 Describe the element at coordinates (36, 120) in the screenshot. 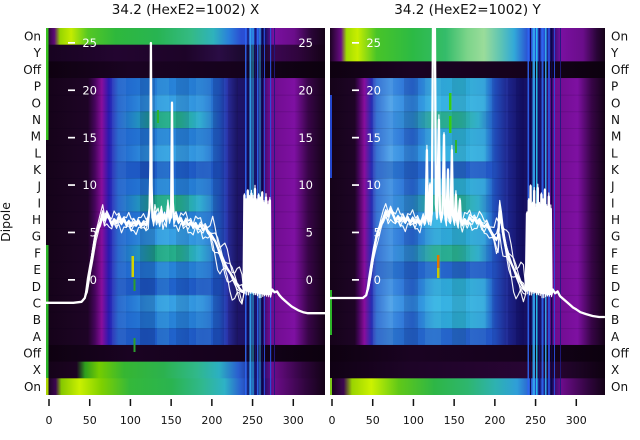

I see `row-label-left: N` at that location.